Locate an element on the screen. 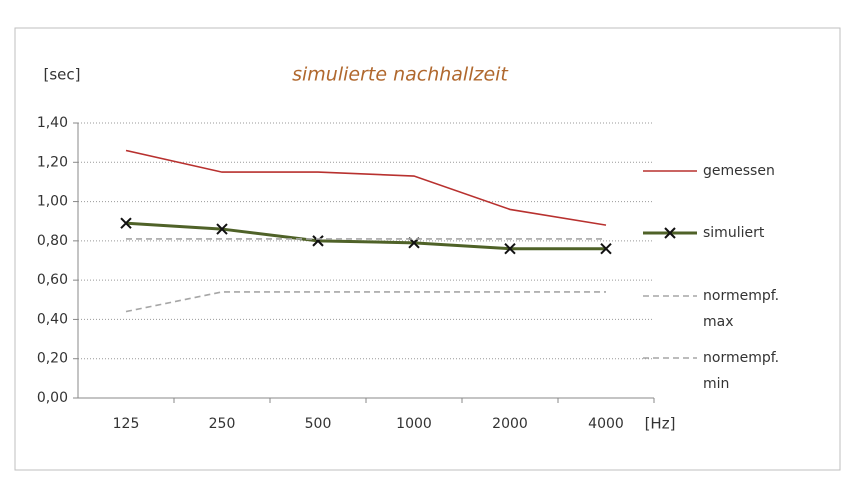 The width and height of the screenshot is (863, 503). y-tick-label: 1,20 is located at coordinates (52, 162).